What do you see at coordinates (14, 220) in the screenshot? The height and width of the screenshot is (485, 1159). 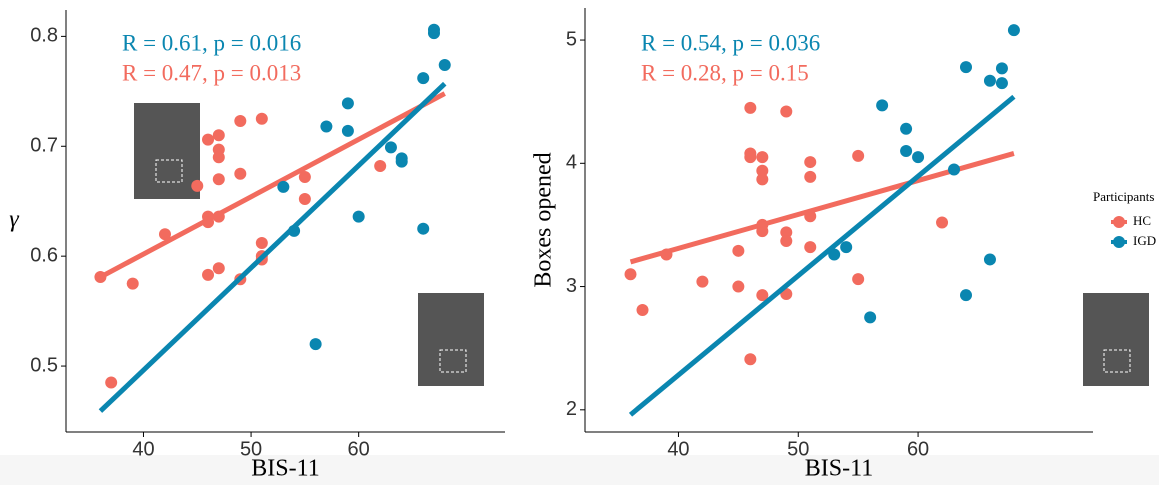 I see `y-axis-label: γ` at bounding box center [14, 220].